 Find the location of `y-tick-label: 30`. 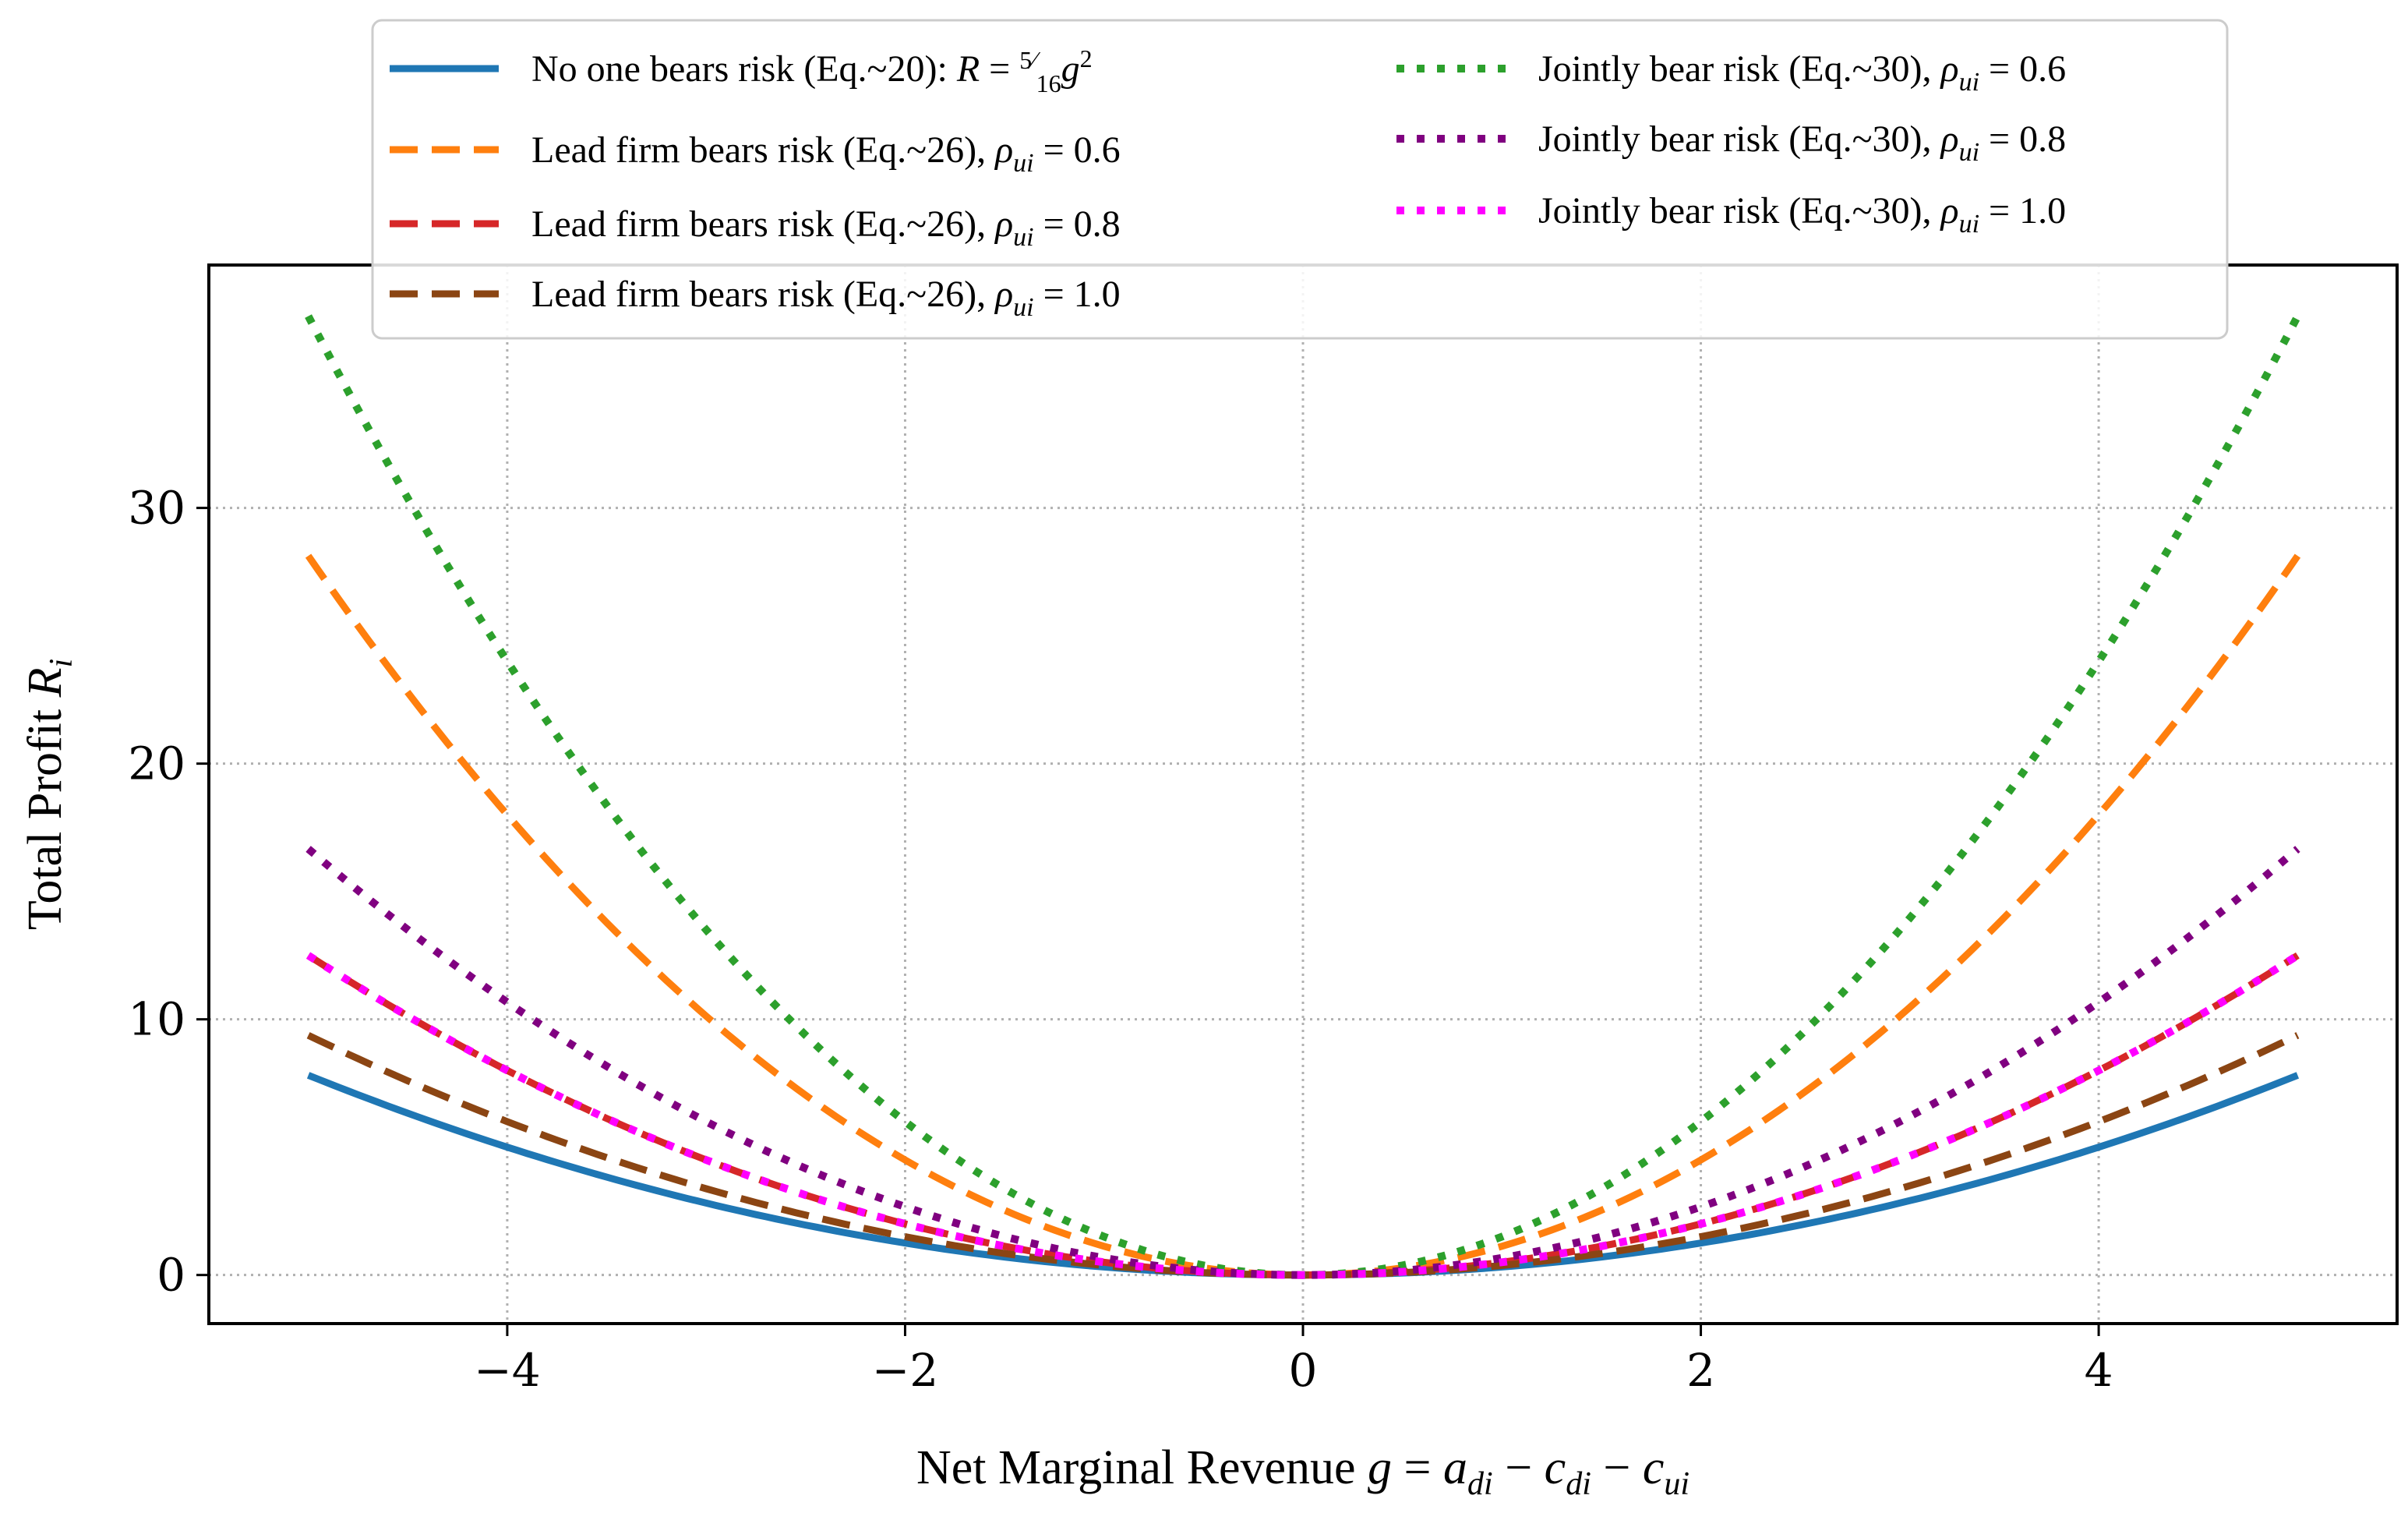

y-tick-label: 30 is located at coordinates (156, 508).